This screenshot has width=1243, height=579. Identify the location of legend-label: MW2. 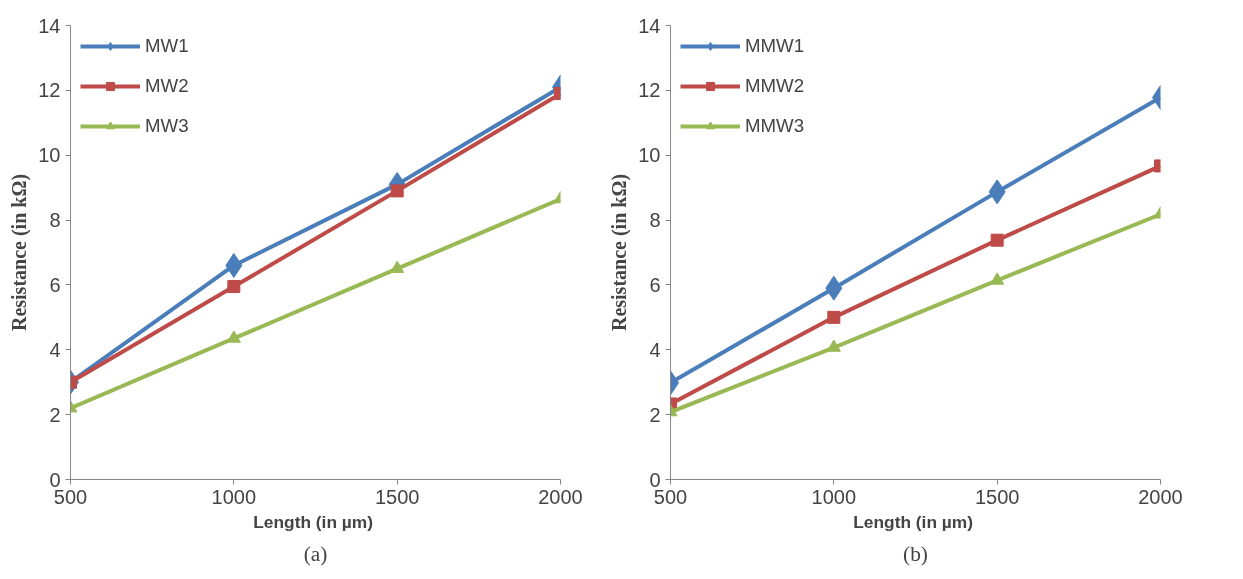
(167, 86).